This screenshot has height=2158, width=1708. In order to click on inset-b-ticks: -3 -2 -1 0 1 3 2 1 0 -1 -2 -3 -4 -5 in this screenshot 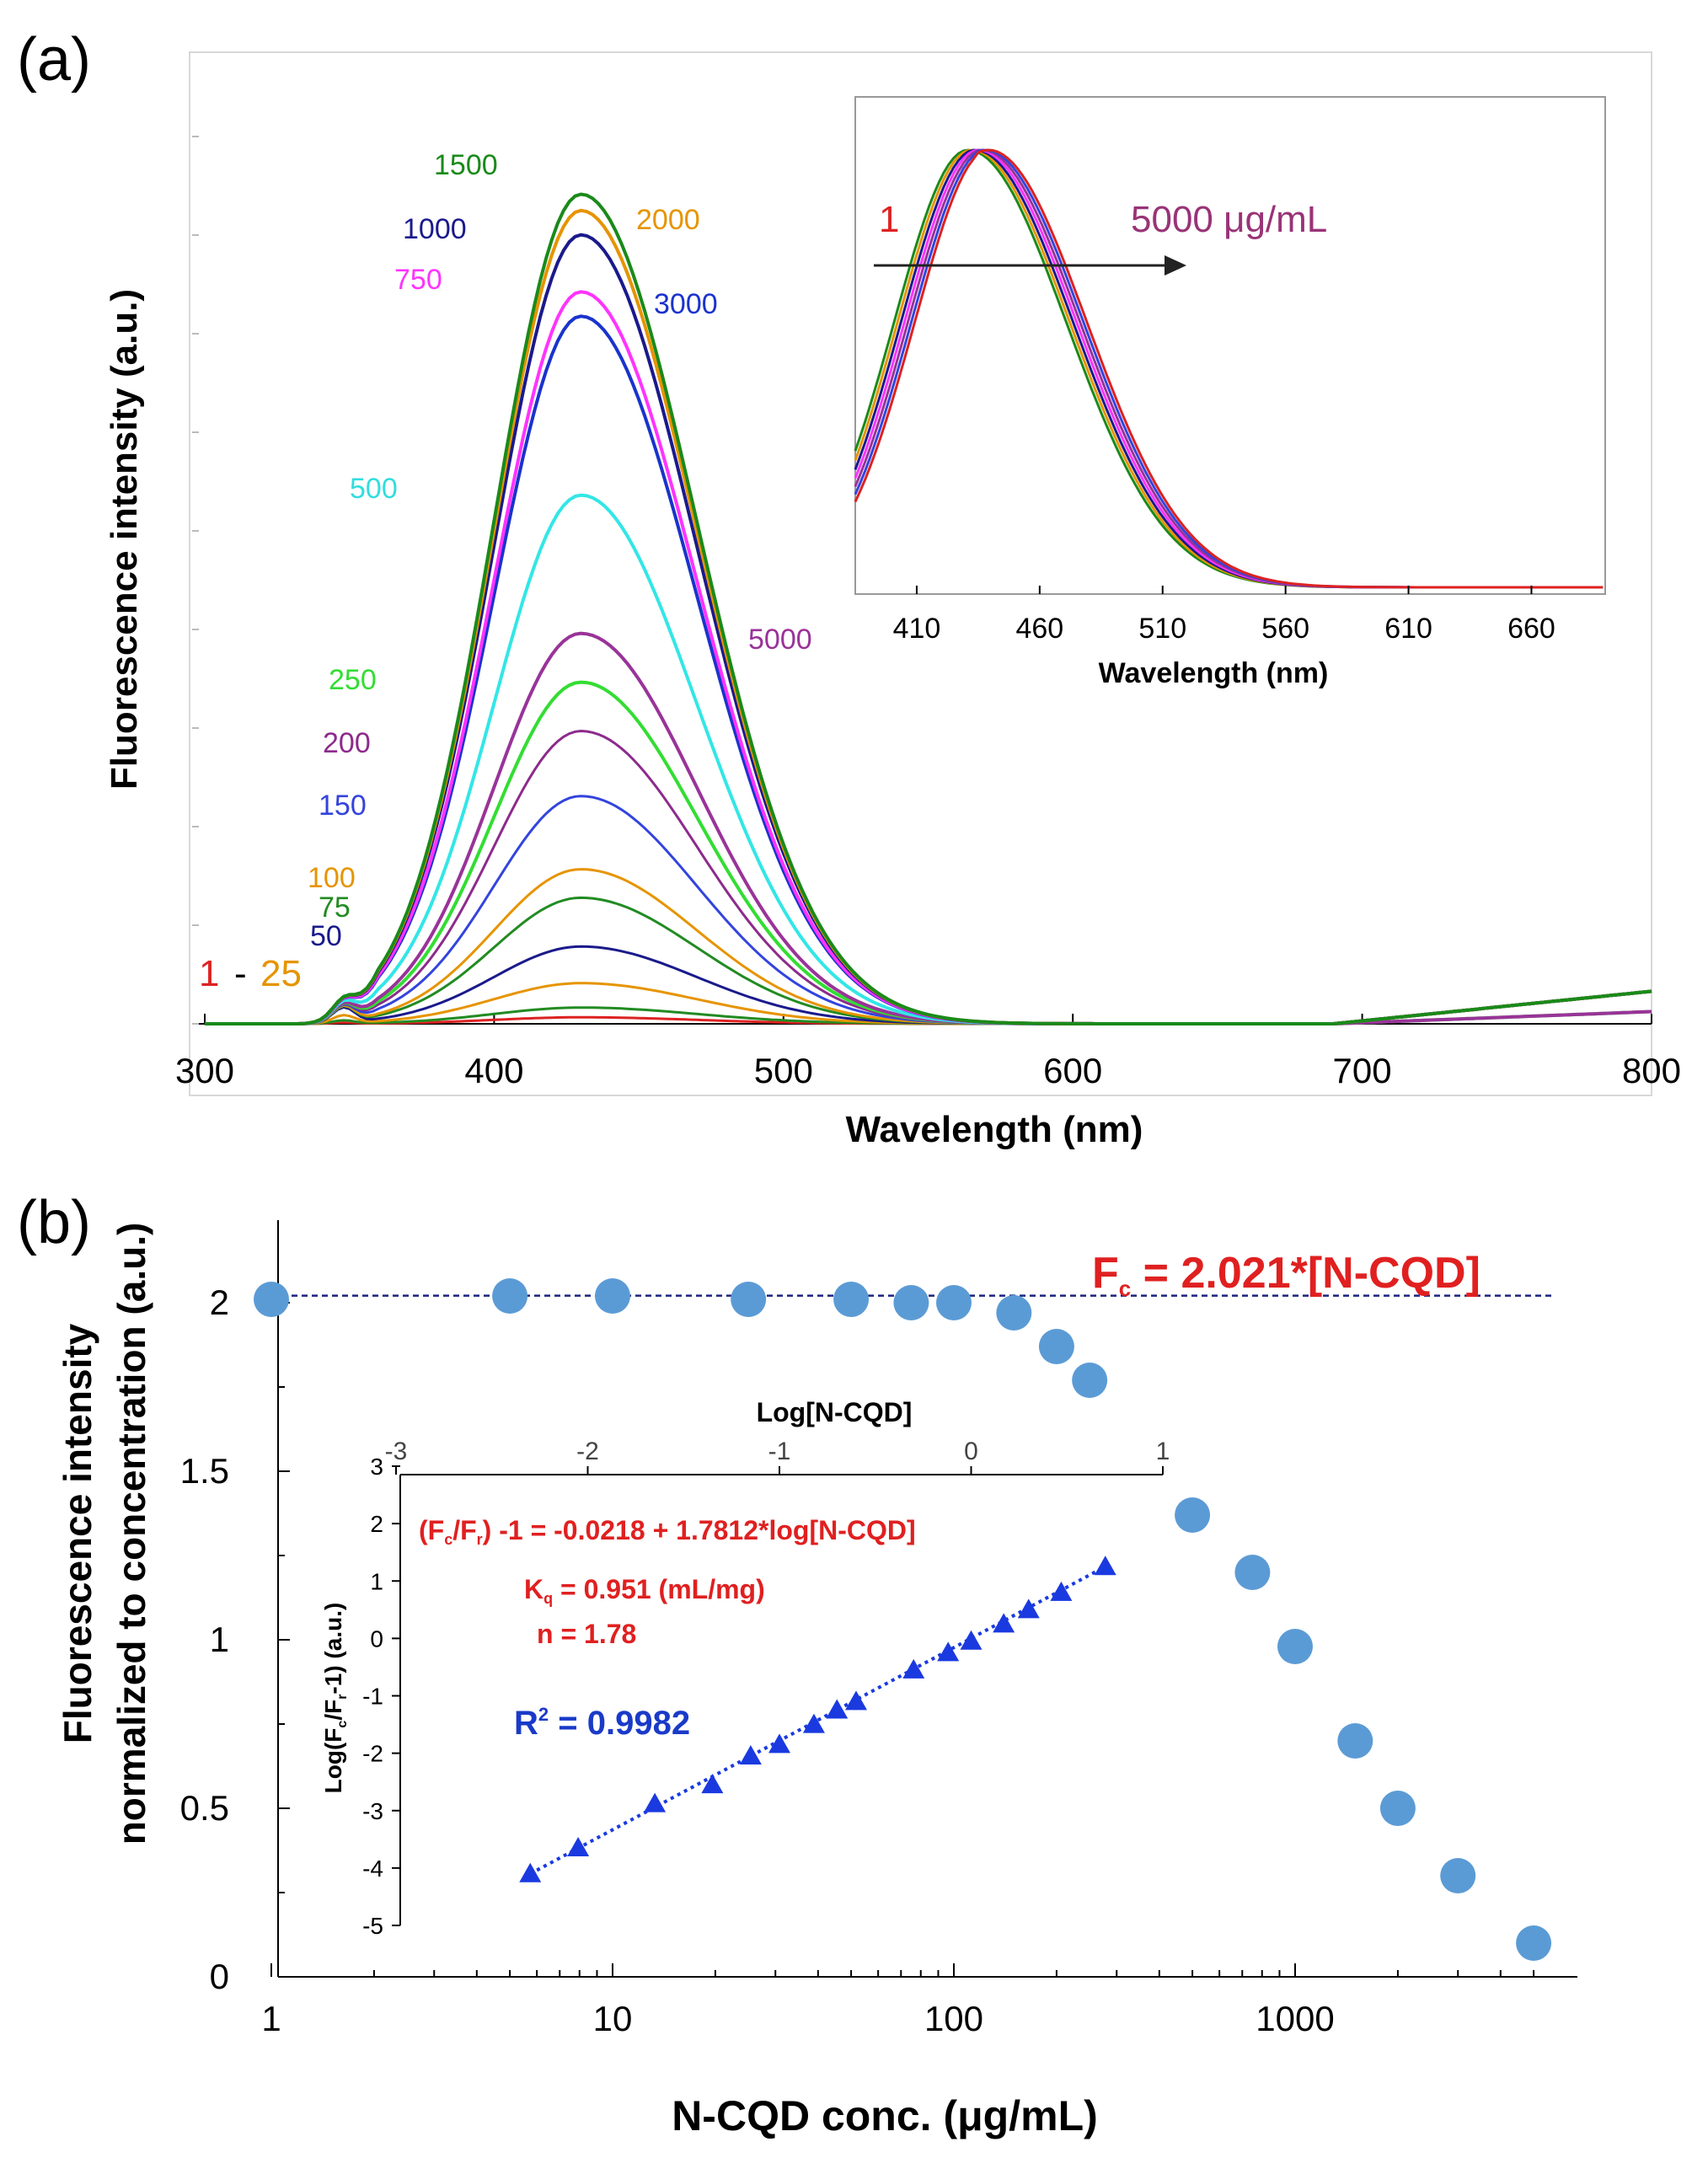, I will do `click(766, 1689)`.